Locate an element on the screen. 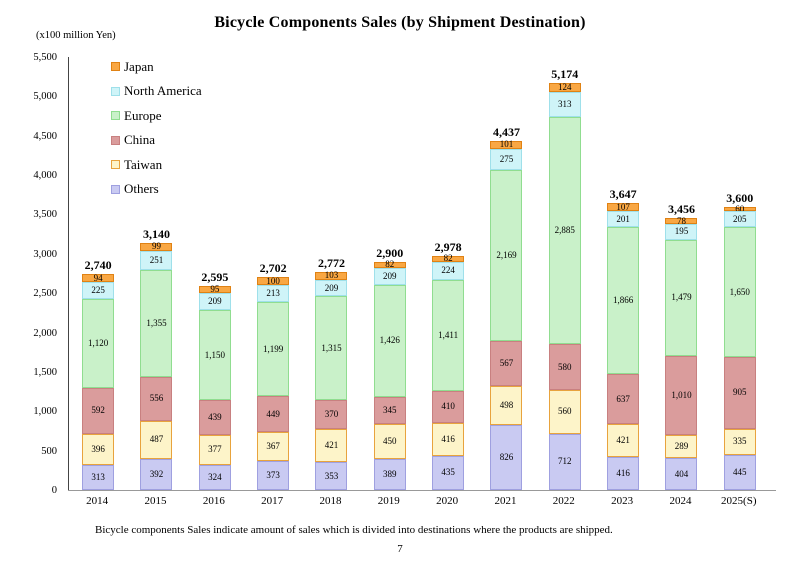  segment-japan: 94 is located at coordinates (98, 277).